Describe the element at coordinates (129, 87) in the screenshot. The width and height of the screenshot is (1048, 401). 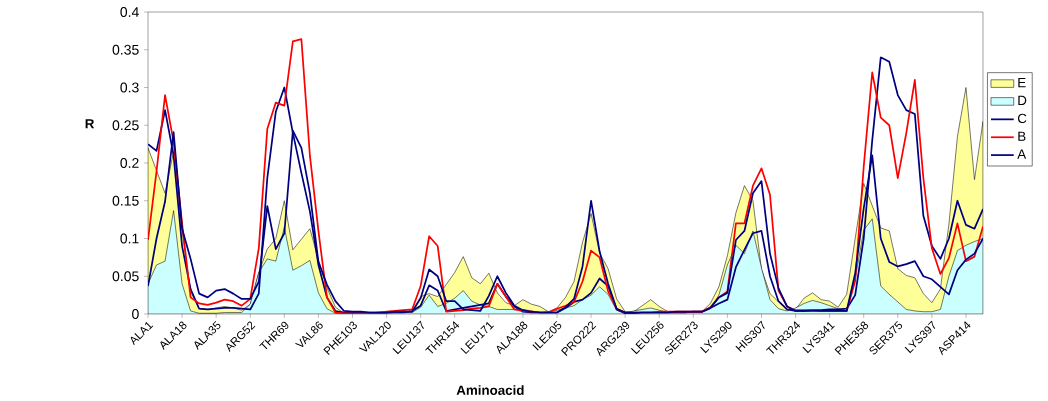
I see `y-tick-label: 0.3` at that location.